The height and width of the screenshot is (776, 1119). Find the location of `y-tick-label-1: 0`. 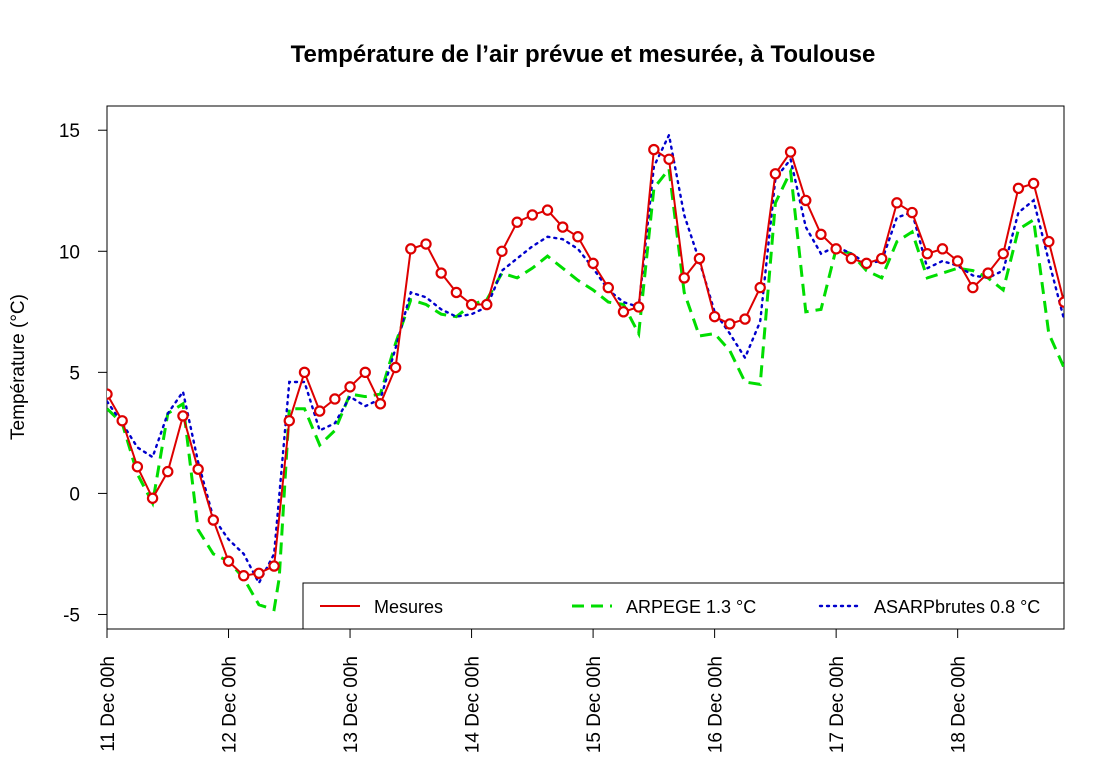

y-tick-label-1: 0 is located at coordinates (74, 494).